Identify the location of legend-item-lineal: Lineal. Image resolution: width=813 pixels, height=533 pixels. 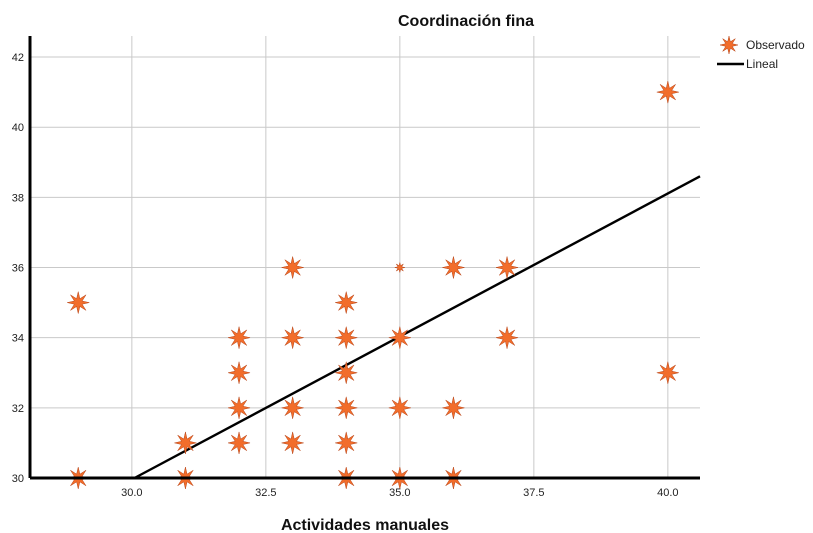
(747, 64).